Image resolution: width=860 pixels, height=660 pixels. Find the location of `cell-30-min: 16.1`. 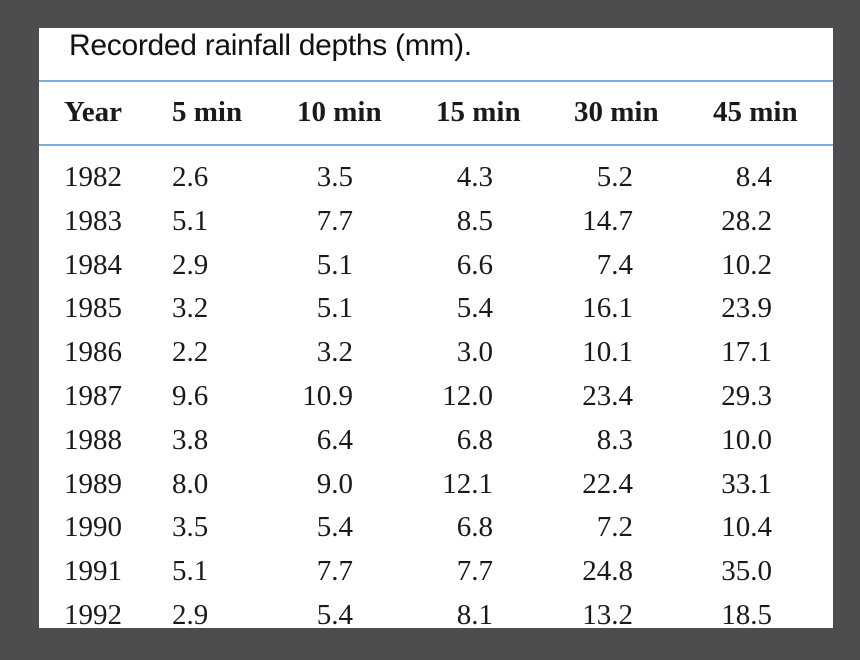

cell-30-min: 16.1 is located at coordinates (607, 308).